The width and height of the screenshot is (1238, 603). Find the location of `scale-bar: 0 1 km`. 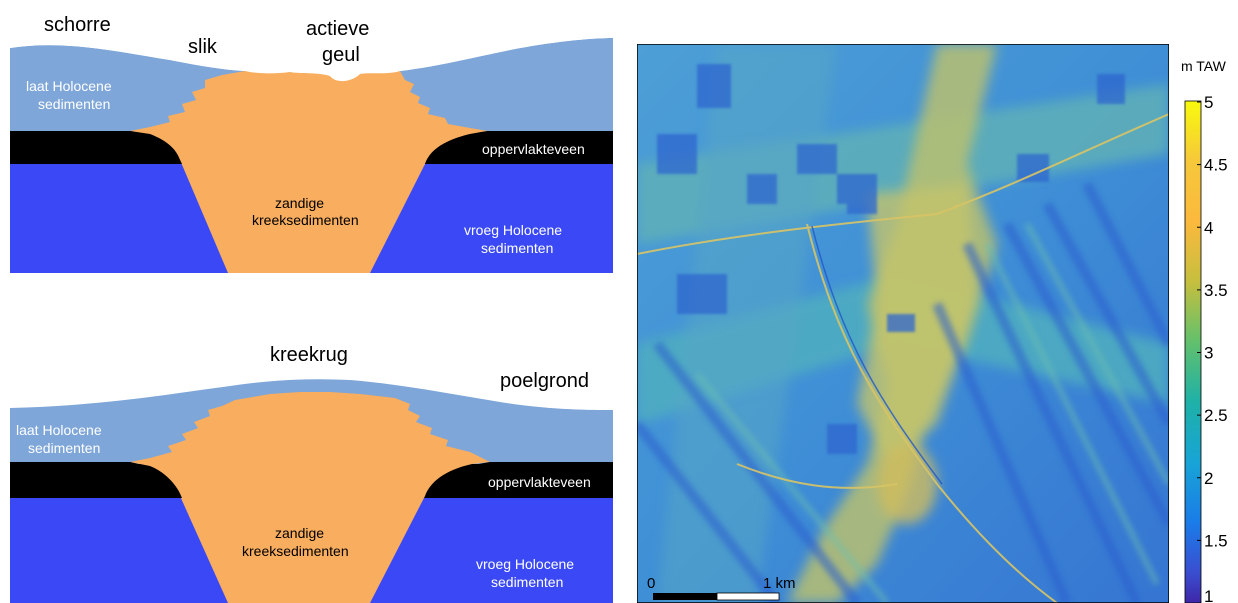

scale-bar: 0 1 km is located at coordinates (721, 588).